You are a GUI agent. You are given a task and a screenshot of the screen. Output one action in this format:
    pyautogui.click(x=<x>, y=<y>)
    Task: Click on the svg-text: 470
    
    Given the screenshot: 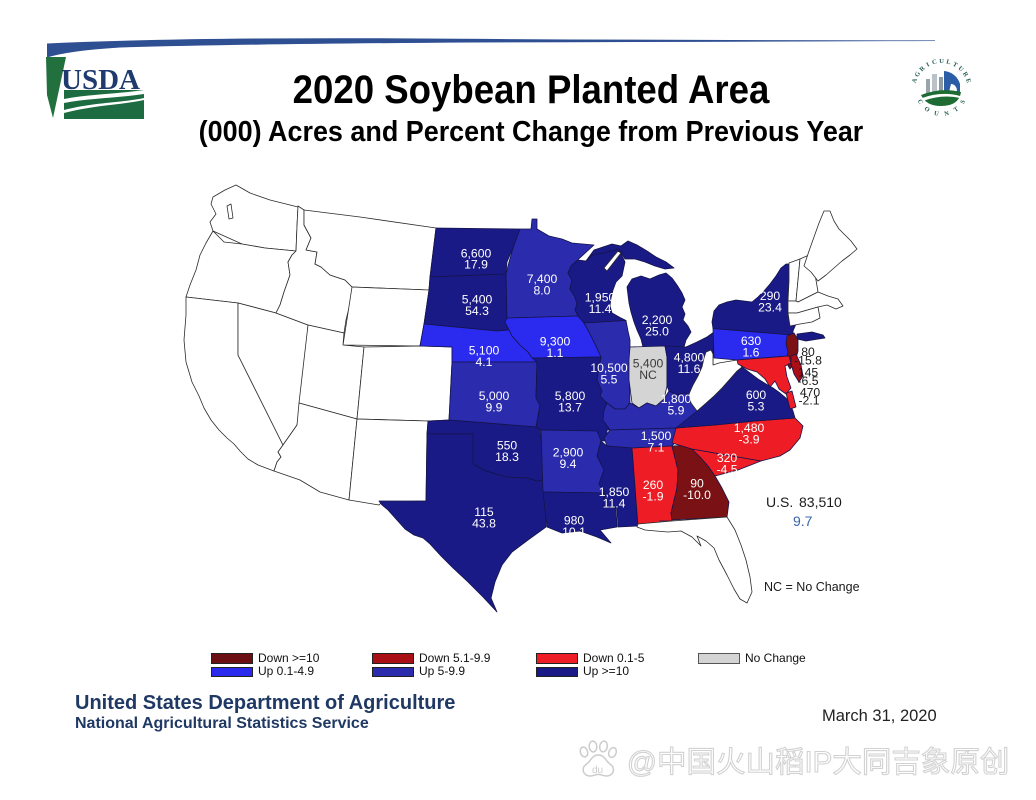 What is the action you would take?
    pyautogui.click(x=810, y=393)
    